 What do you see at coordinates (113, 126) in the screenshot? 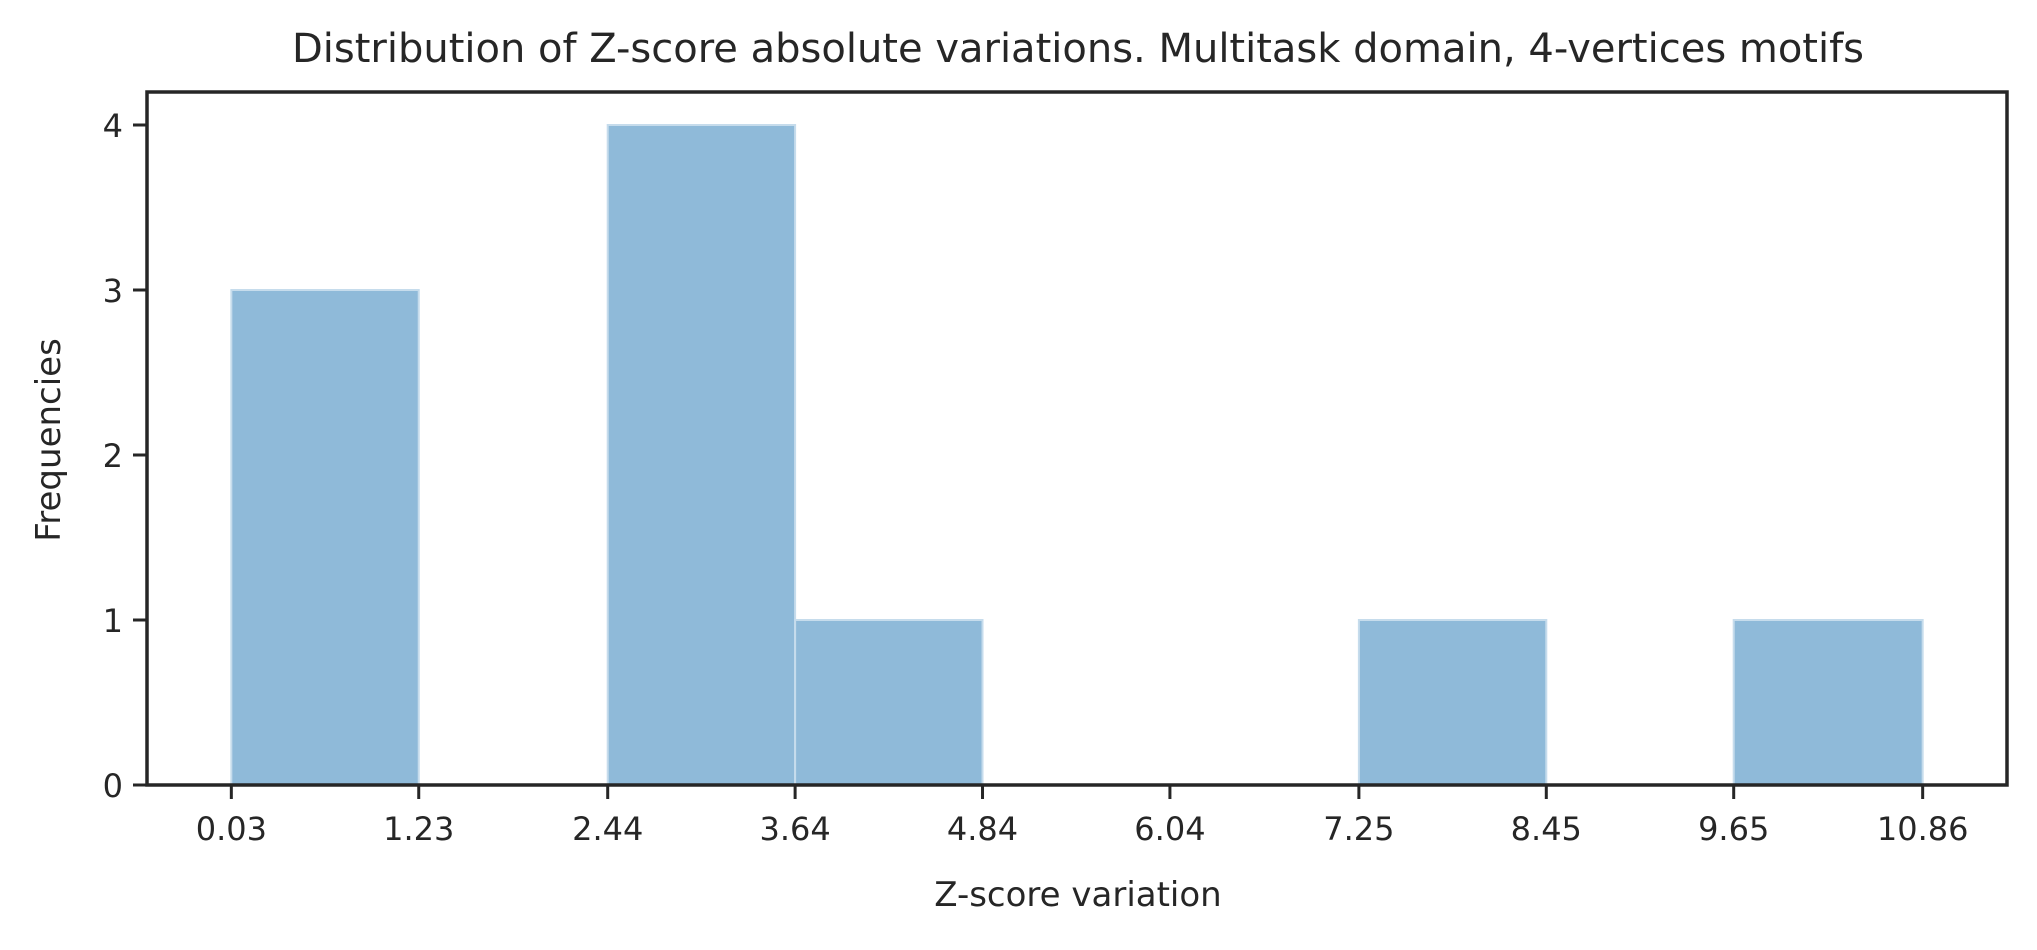
I see `y-tick-label-4: 4` at bounding box center [113, 126].